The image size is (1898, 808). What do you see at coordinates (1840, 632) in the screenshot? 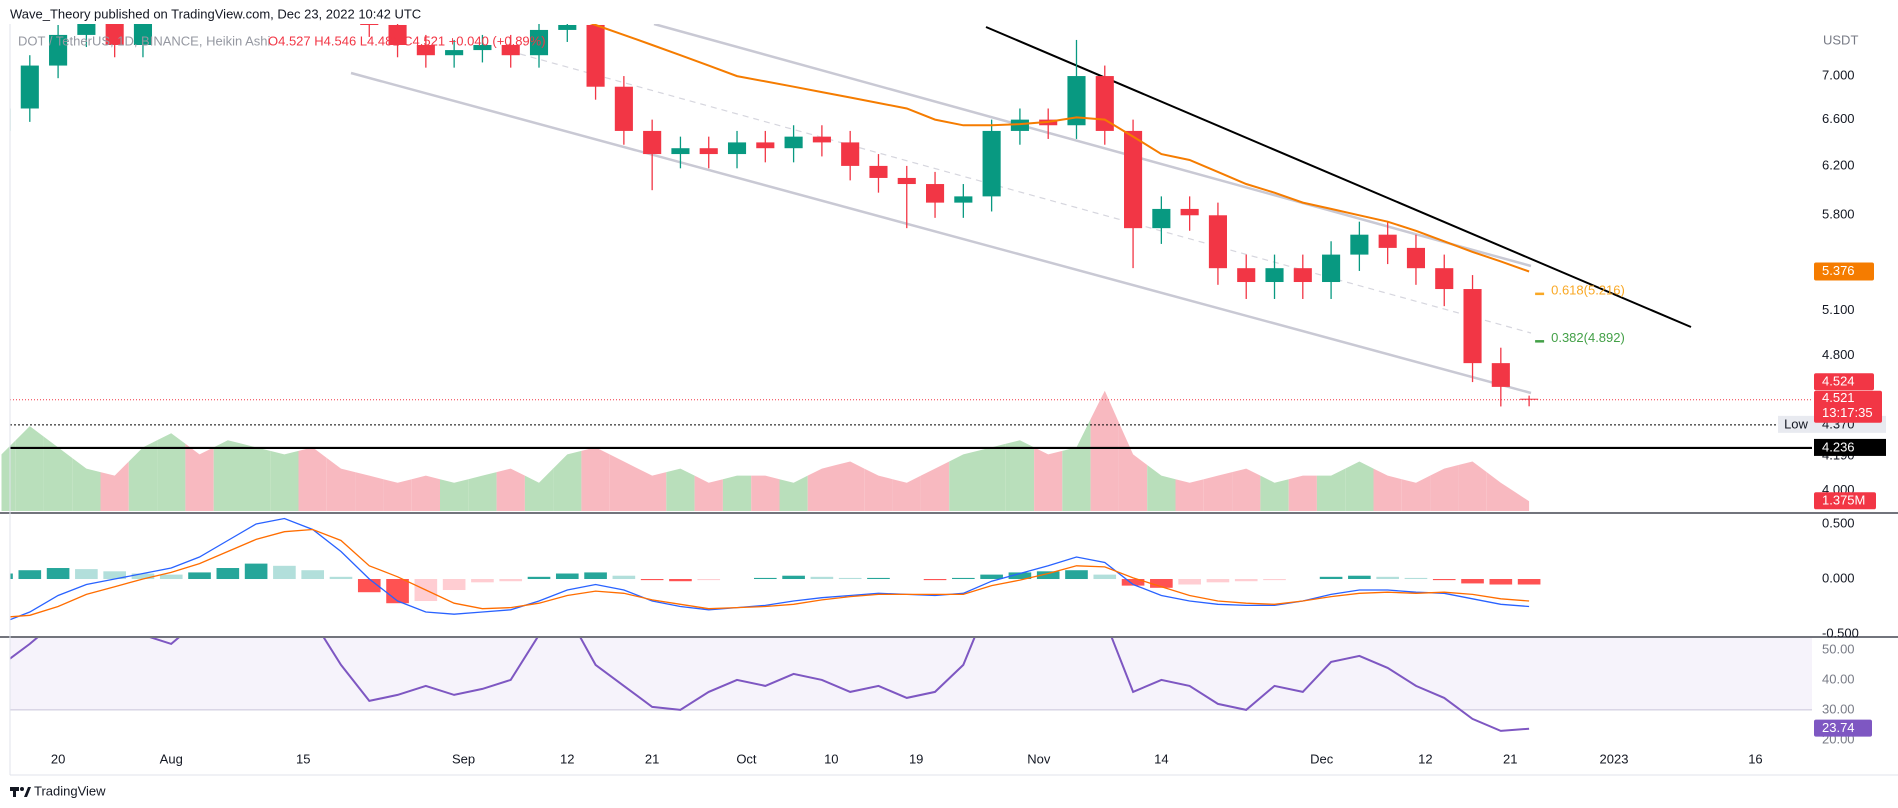
I see `macd-tick-label: -0.500` at bounding box center [1840, 632].